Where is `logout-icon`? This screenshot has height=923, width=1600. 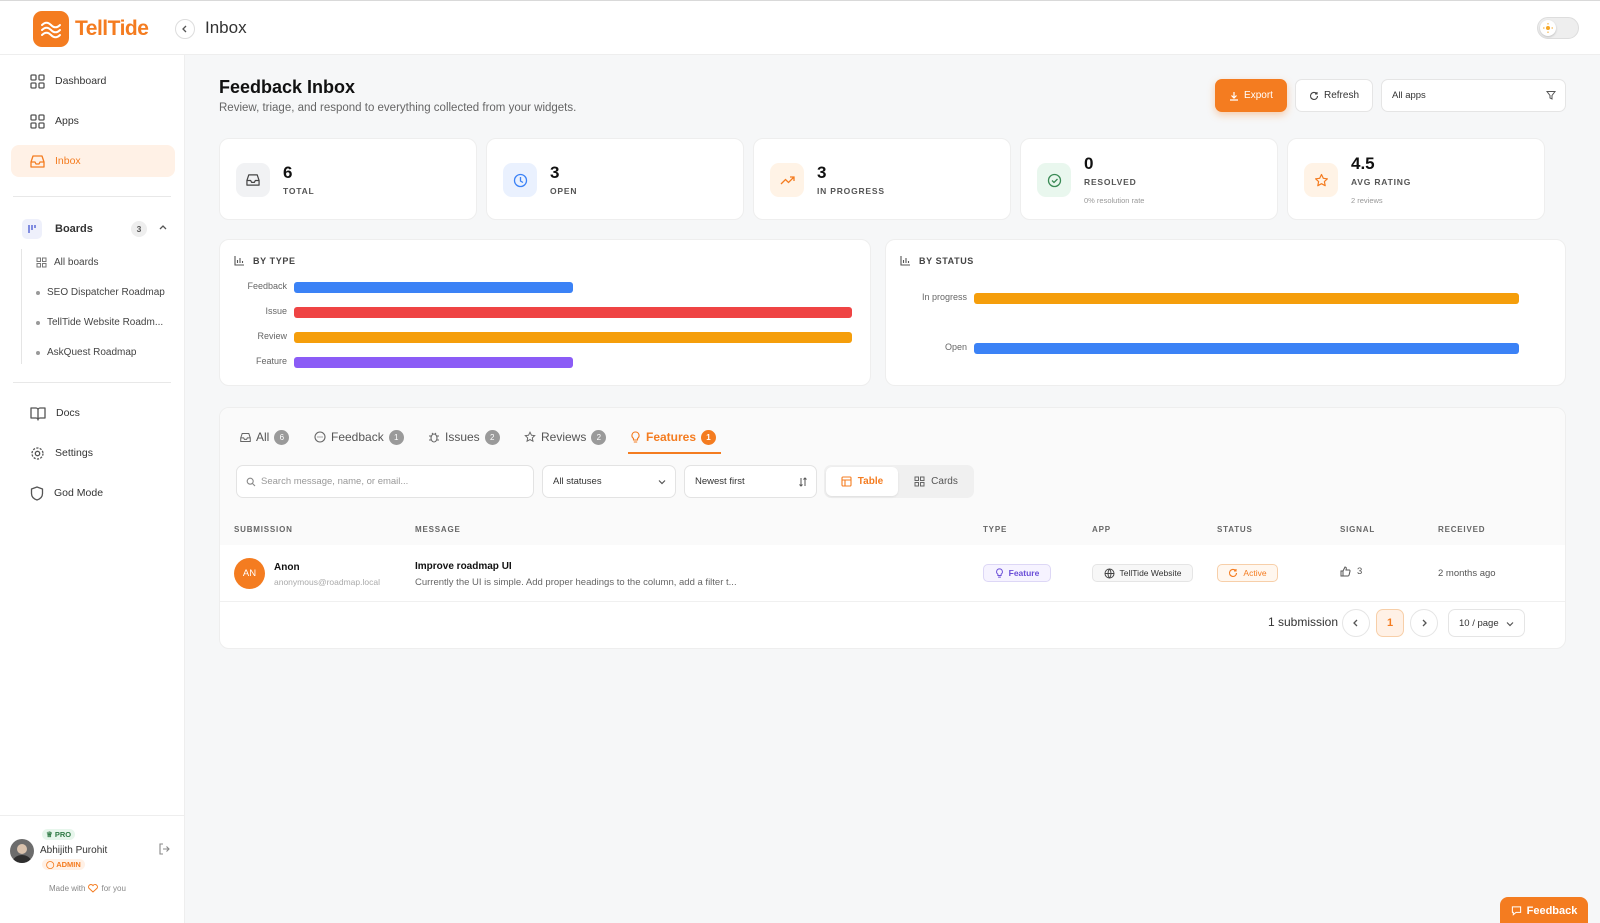 logout-icon is located at coordinates (164, 849).